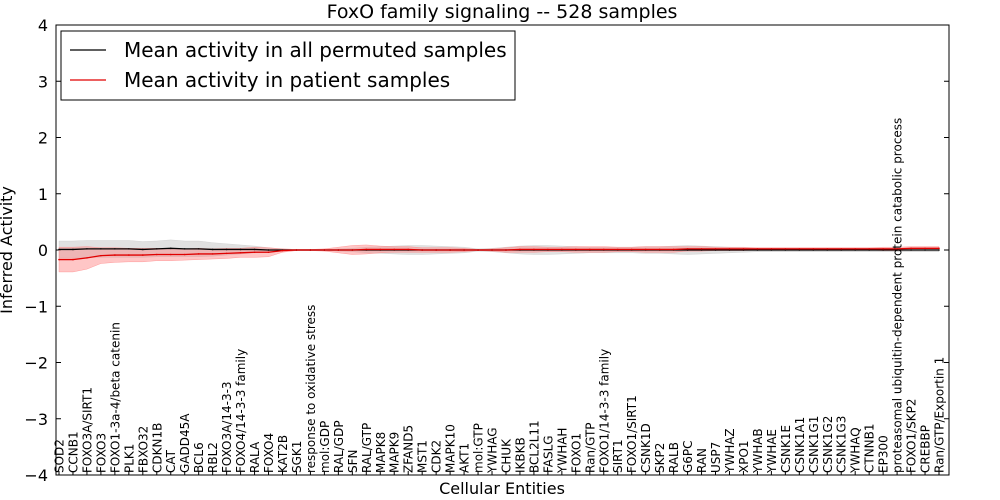 The image size is (1000, 500). I want to click on y-tick-label: 3, so click(43, 81).